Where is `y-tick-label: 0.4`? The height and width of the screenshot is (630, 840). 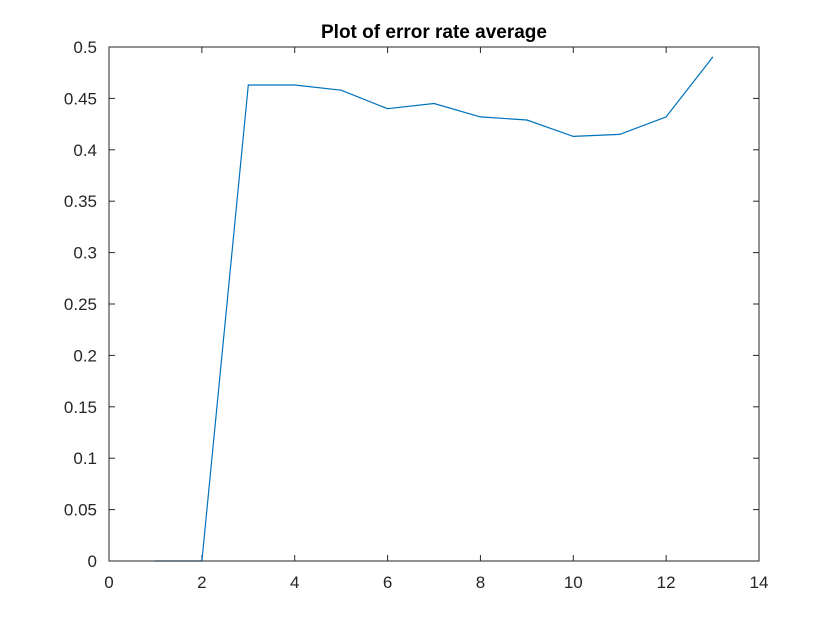
y-tick-label: 0.4 is located at coordinates (85, 150).